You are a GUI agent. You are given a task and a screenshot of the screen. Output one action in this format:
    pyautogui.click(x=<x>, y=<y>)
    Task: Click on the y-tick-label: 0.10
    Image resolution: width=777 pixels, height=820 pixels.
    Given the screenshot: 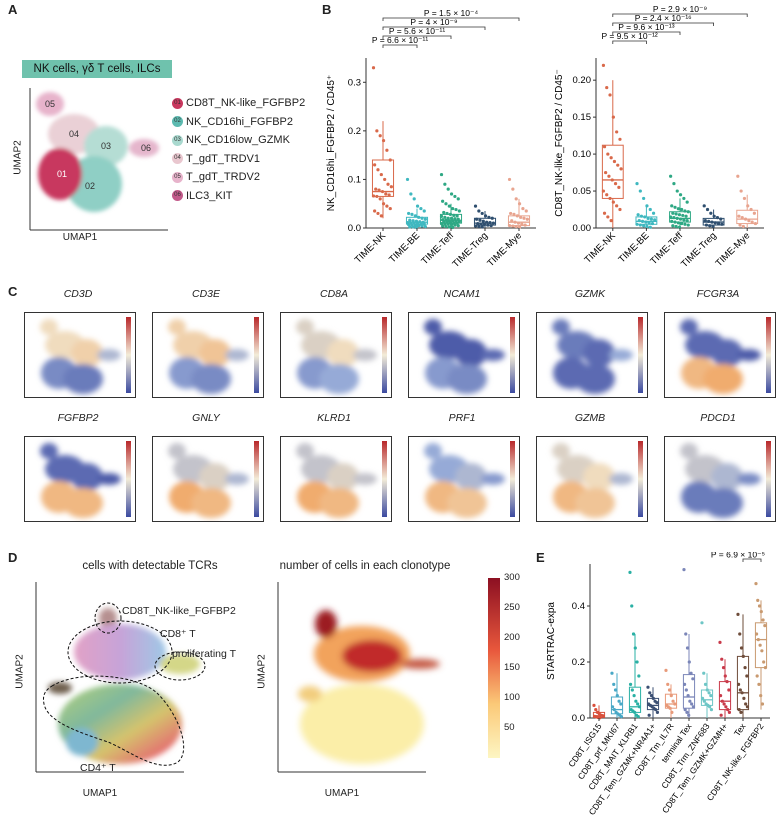 What is the action you would take?
    pyautogui.click(x=582, y=154)
    